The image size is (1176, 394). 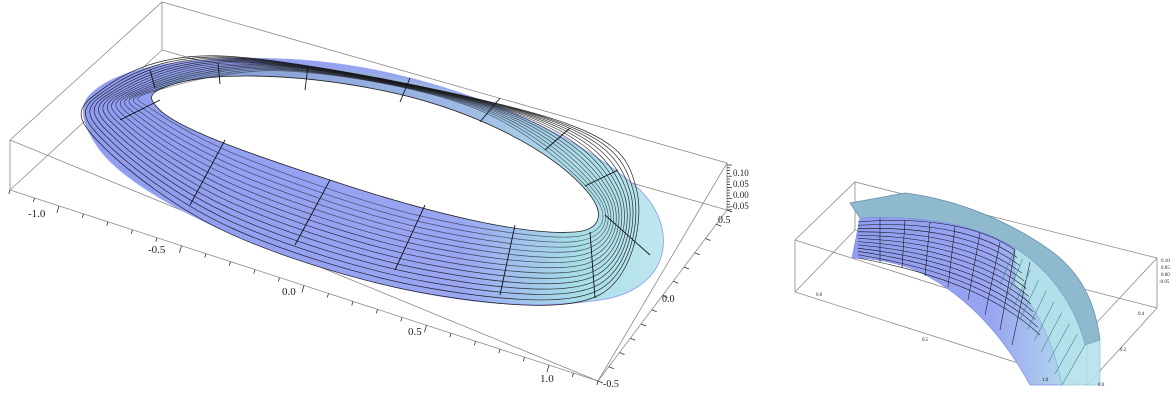 I want to click on y-tick-label: -0.5, so click(x=611, y=384).